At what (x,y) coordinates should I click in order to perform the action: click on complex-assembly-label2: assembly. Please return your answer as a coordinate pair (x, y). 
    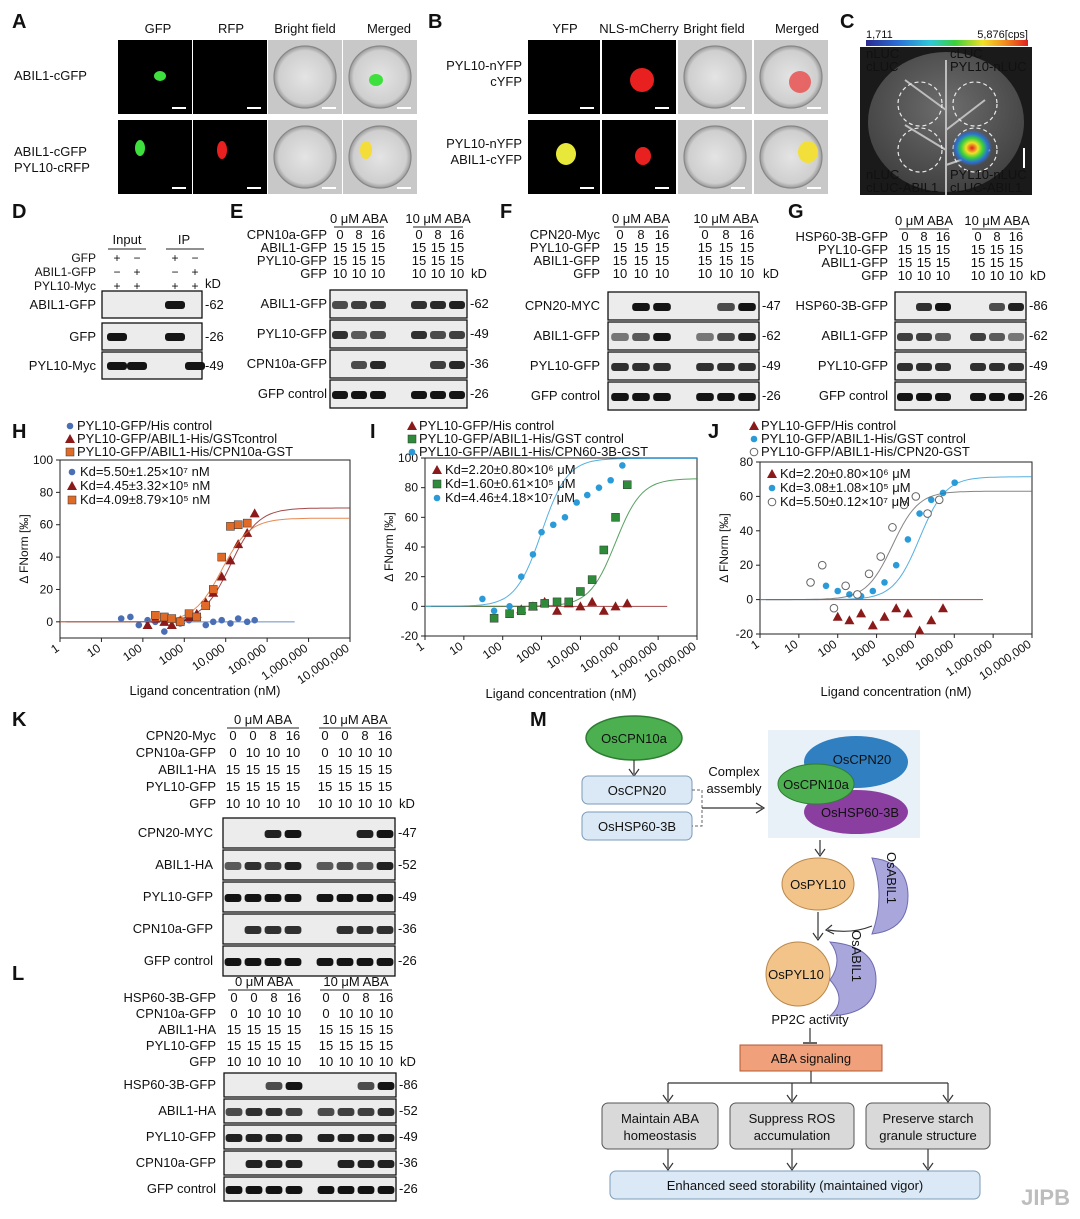
    Looking at the image, I should click on (734, 788).